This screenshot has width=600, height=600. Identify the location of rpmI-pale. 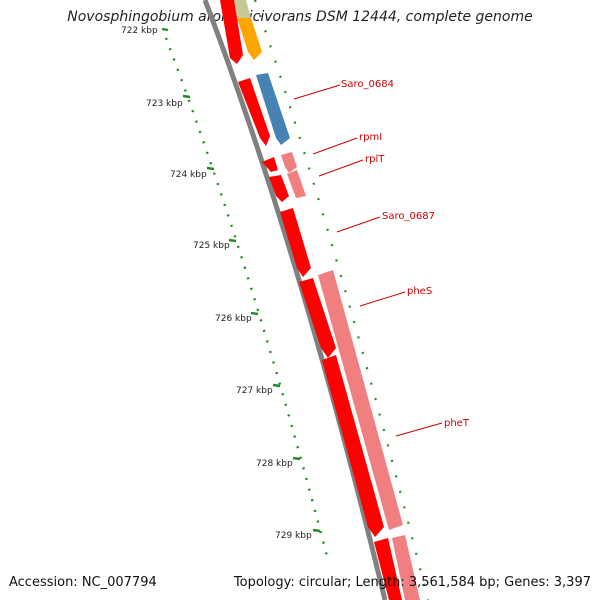
(289, 162).